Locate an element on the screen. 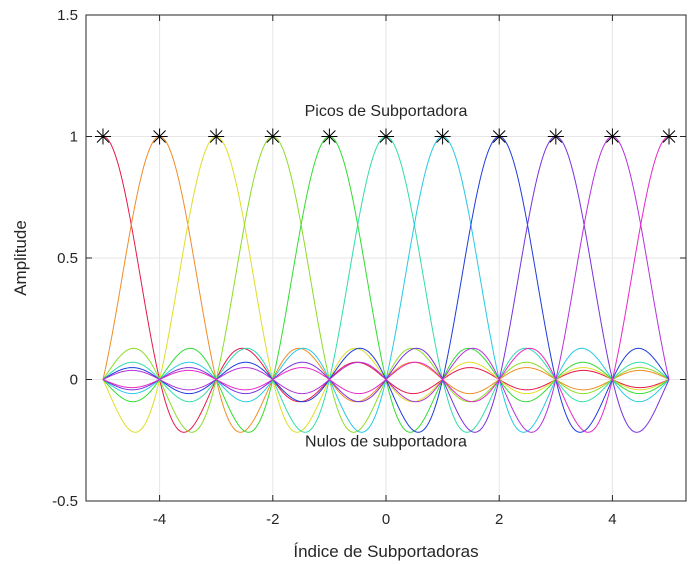  y-tick-label-4: 1.5 is located at coordinates (67, 15).